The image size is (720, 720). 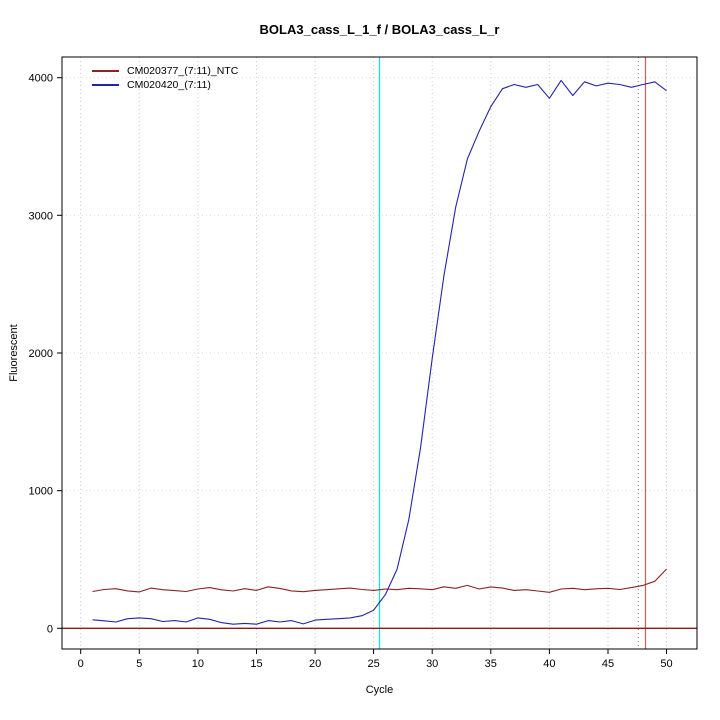 What do you see at coordinates (50, 629) in the screenshot?
I see `y-tick-label: 0` at bounding box center [50, 629].